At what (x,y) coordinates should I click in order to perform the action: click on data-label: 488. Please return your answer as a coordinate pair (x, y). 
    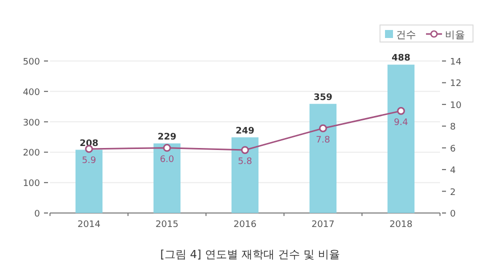
    Looking at the image, I should click on (401, 59).